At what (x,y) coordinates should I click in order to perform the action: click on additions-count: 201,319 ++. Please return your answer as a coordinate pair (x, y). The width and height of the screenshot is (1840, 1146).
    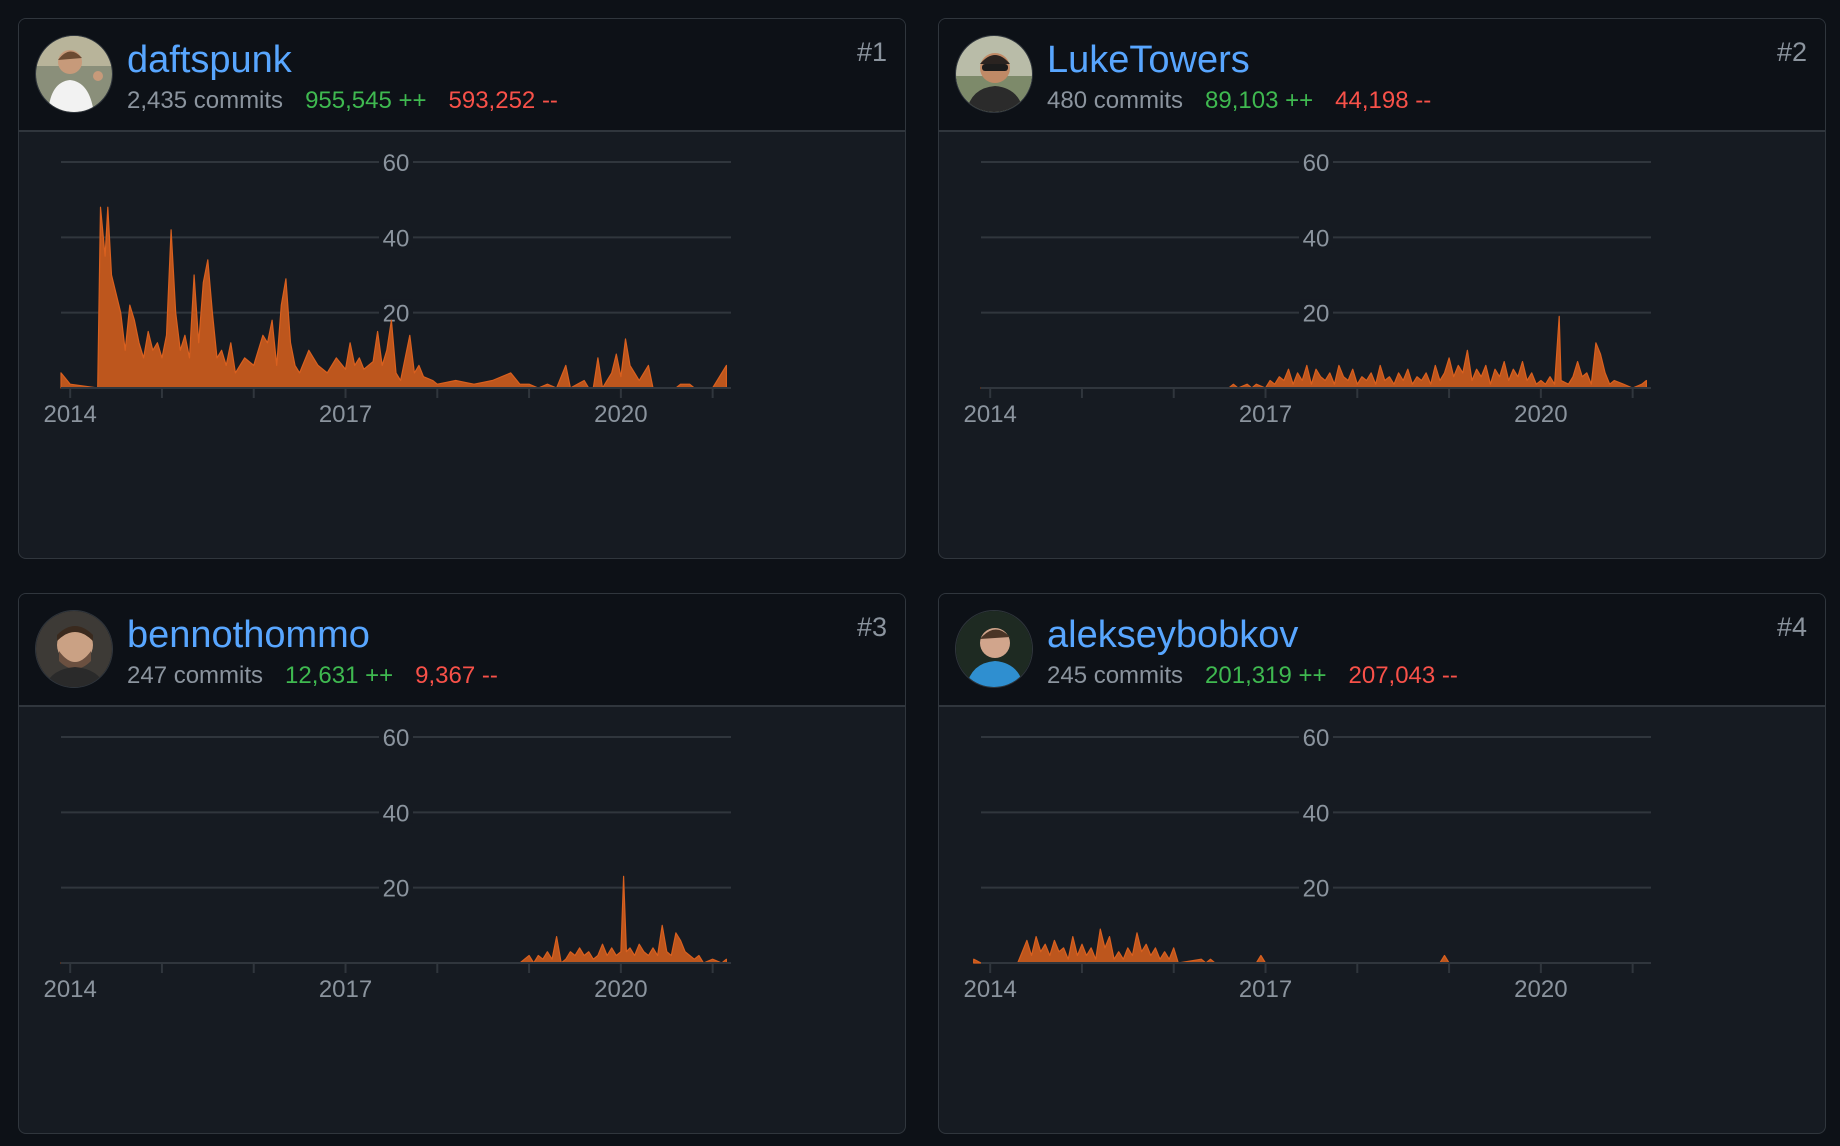
    Looking at the image, I should click on (1266, 675).